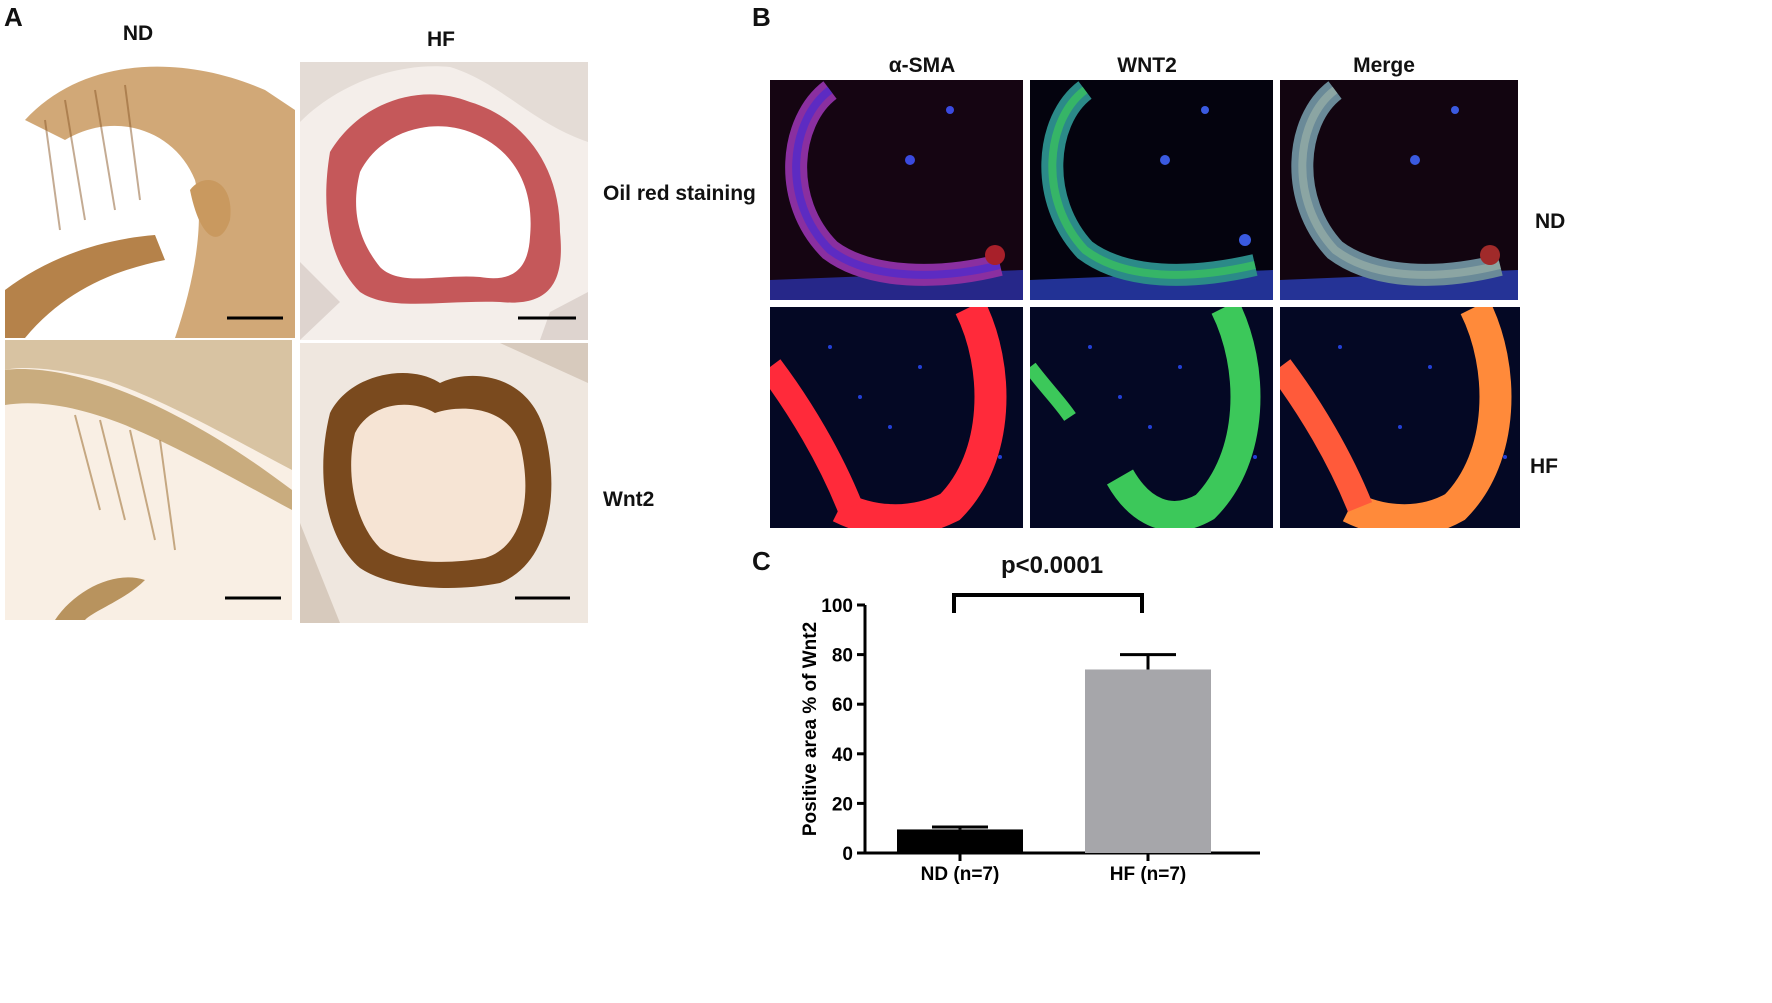 This screenshot has height=1003, width=1772. Describe the element at coordinates (138, 33) in the screenshot. I see `panel-a-col-label-nd: ND` at that location.